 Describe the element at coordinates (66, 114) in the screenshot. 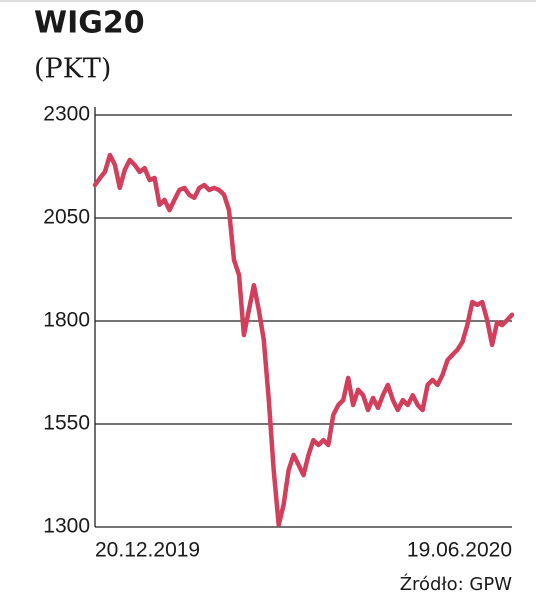

I see `y-tick-label: 2300` at that location.